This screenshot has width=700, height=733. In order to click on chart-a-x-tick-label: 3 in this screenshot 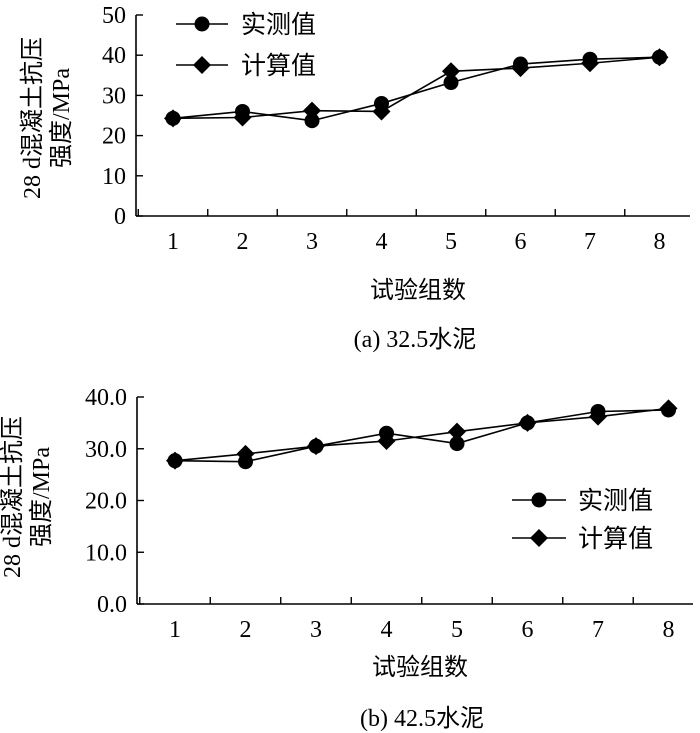, I will do `click(312, 242)`.